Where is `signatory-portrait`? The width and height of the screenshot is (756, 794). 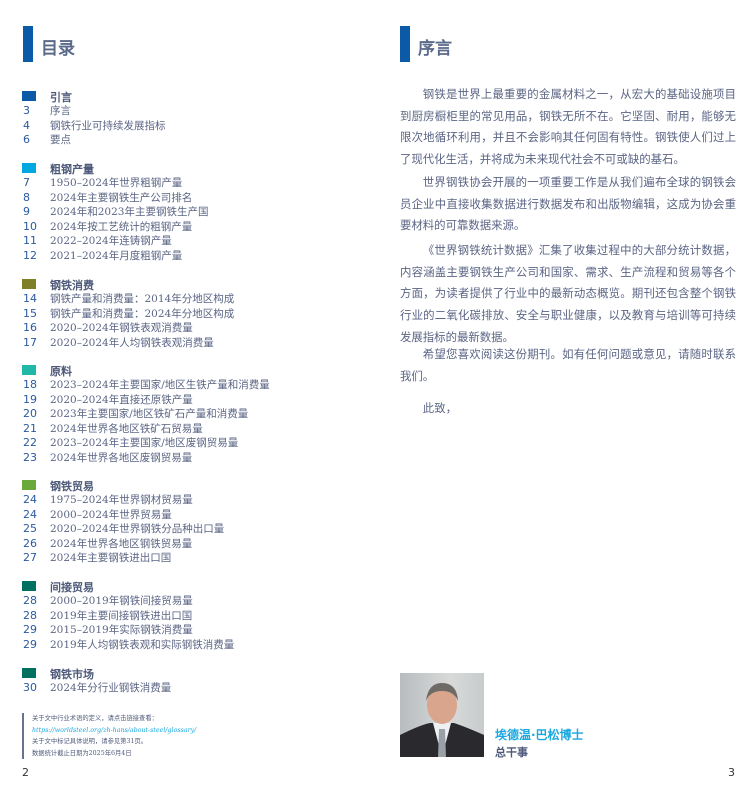 signatory-portrait is located at coordinates (442, 715).